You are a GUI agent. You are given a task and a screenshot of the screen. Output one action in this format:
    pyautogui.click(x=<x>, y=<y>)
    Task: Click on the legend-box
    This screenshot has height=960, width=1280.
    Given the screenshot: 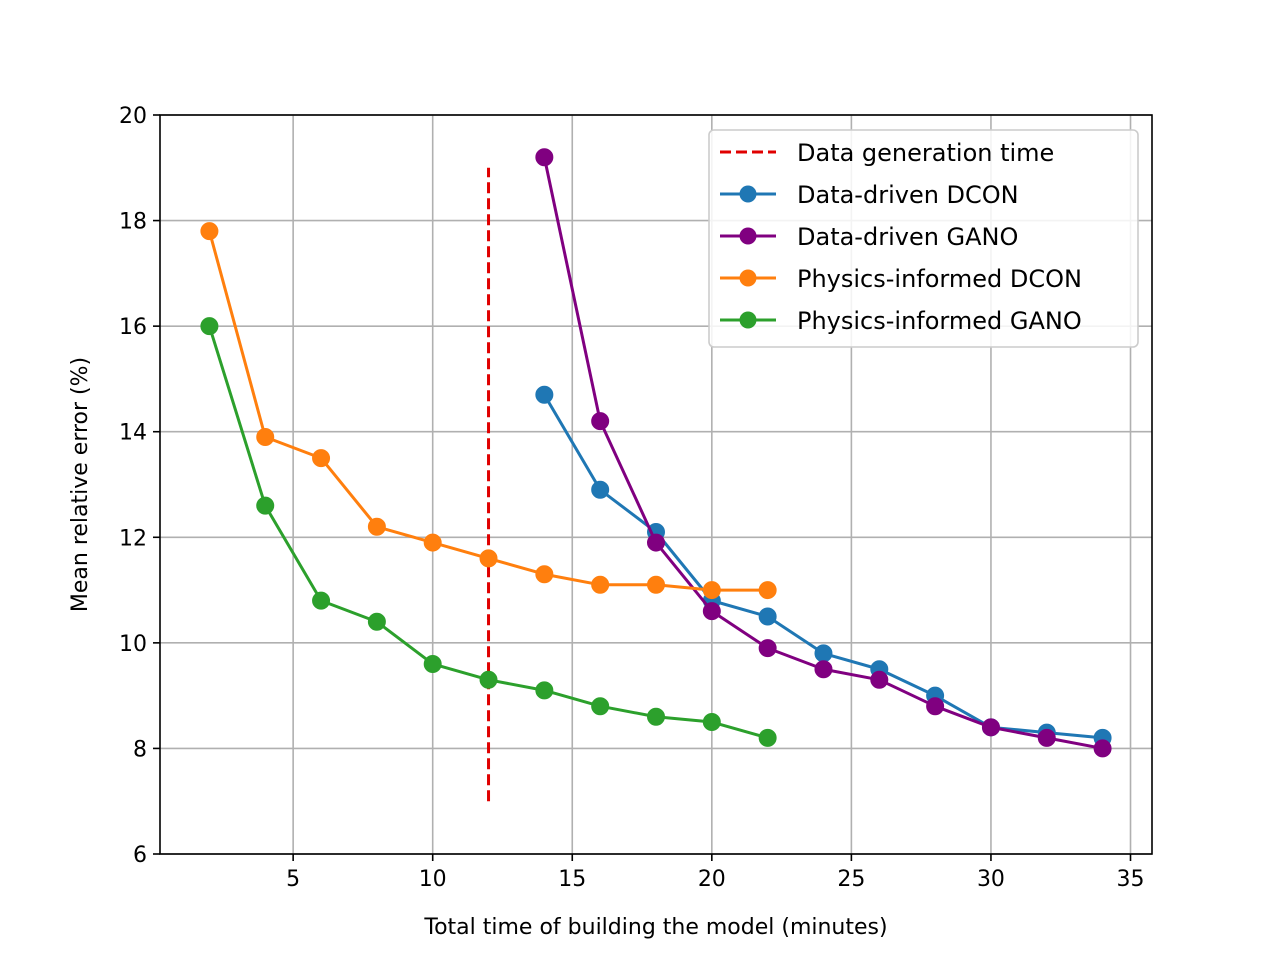 What is the action you would take?
    pyautogui.click(x=923, y=238)
    